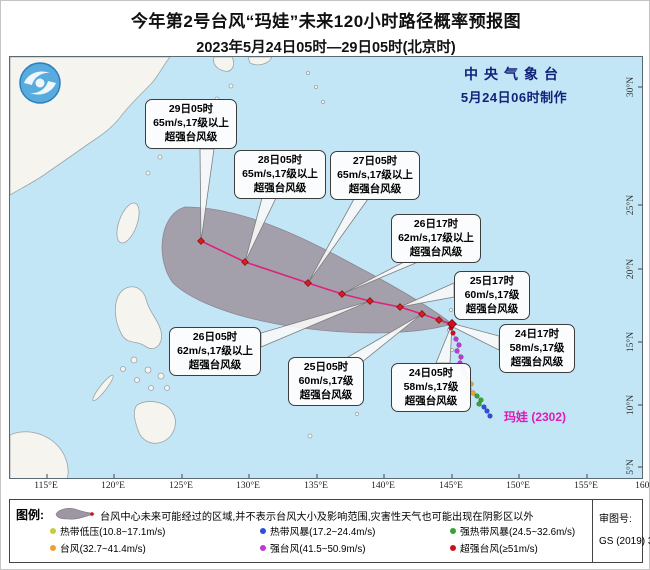  What do you see at coordinates (453, 548) in the screenshot?
I see `legend-dot-superty` at bounding box center [453, 548].